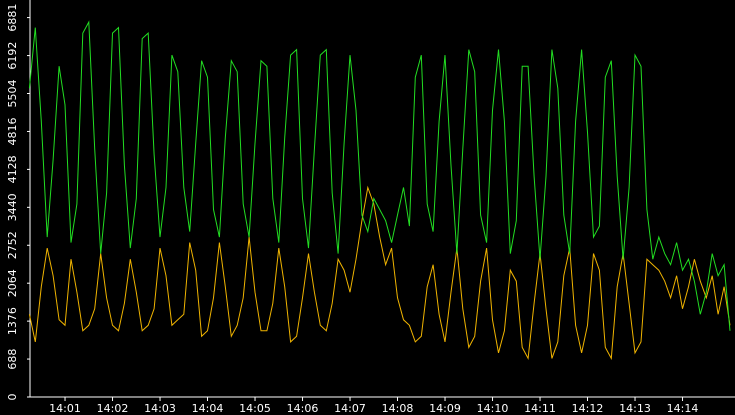  I want to click on y-tick-label: 3440, so click(12, 207).